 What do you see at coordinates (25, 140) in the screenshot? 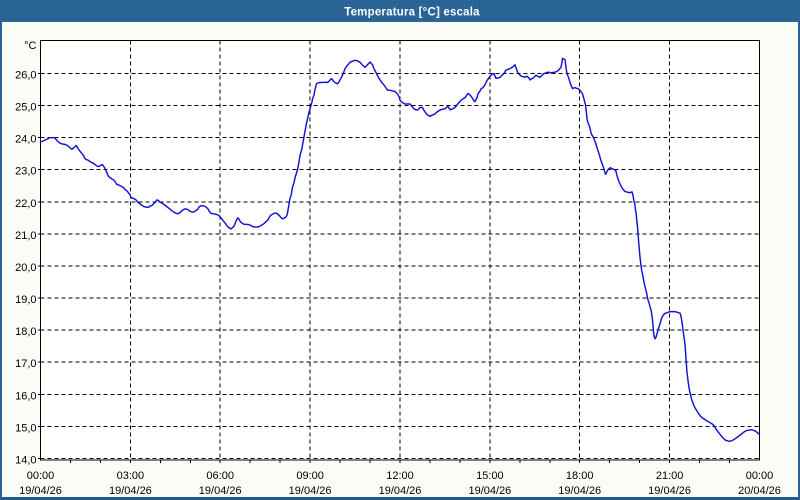
I see `svg-text: 24,0` at bounding box center [25, 140].